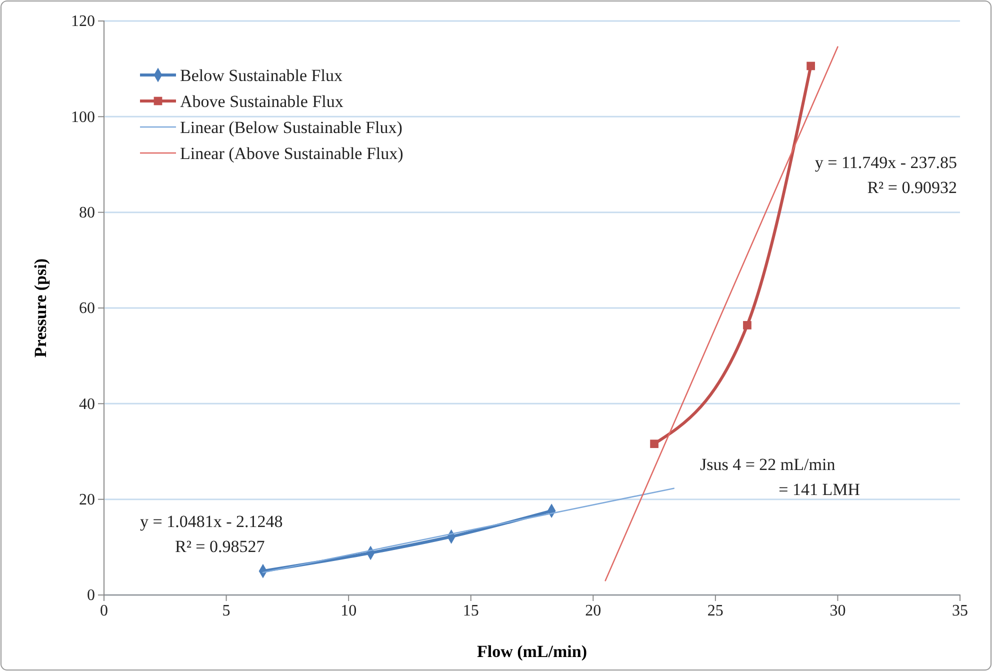 The height and width of the screenshot is (671, 992). I want to click on x-tick-label: 0, so click(104, 611).